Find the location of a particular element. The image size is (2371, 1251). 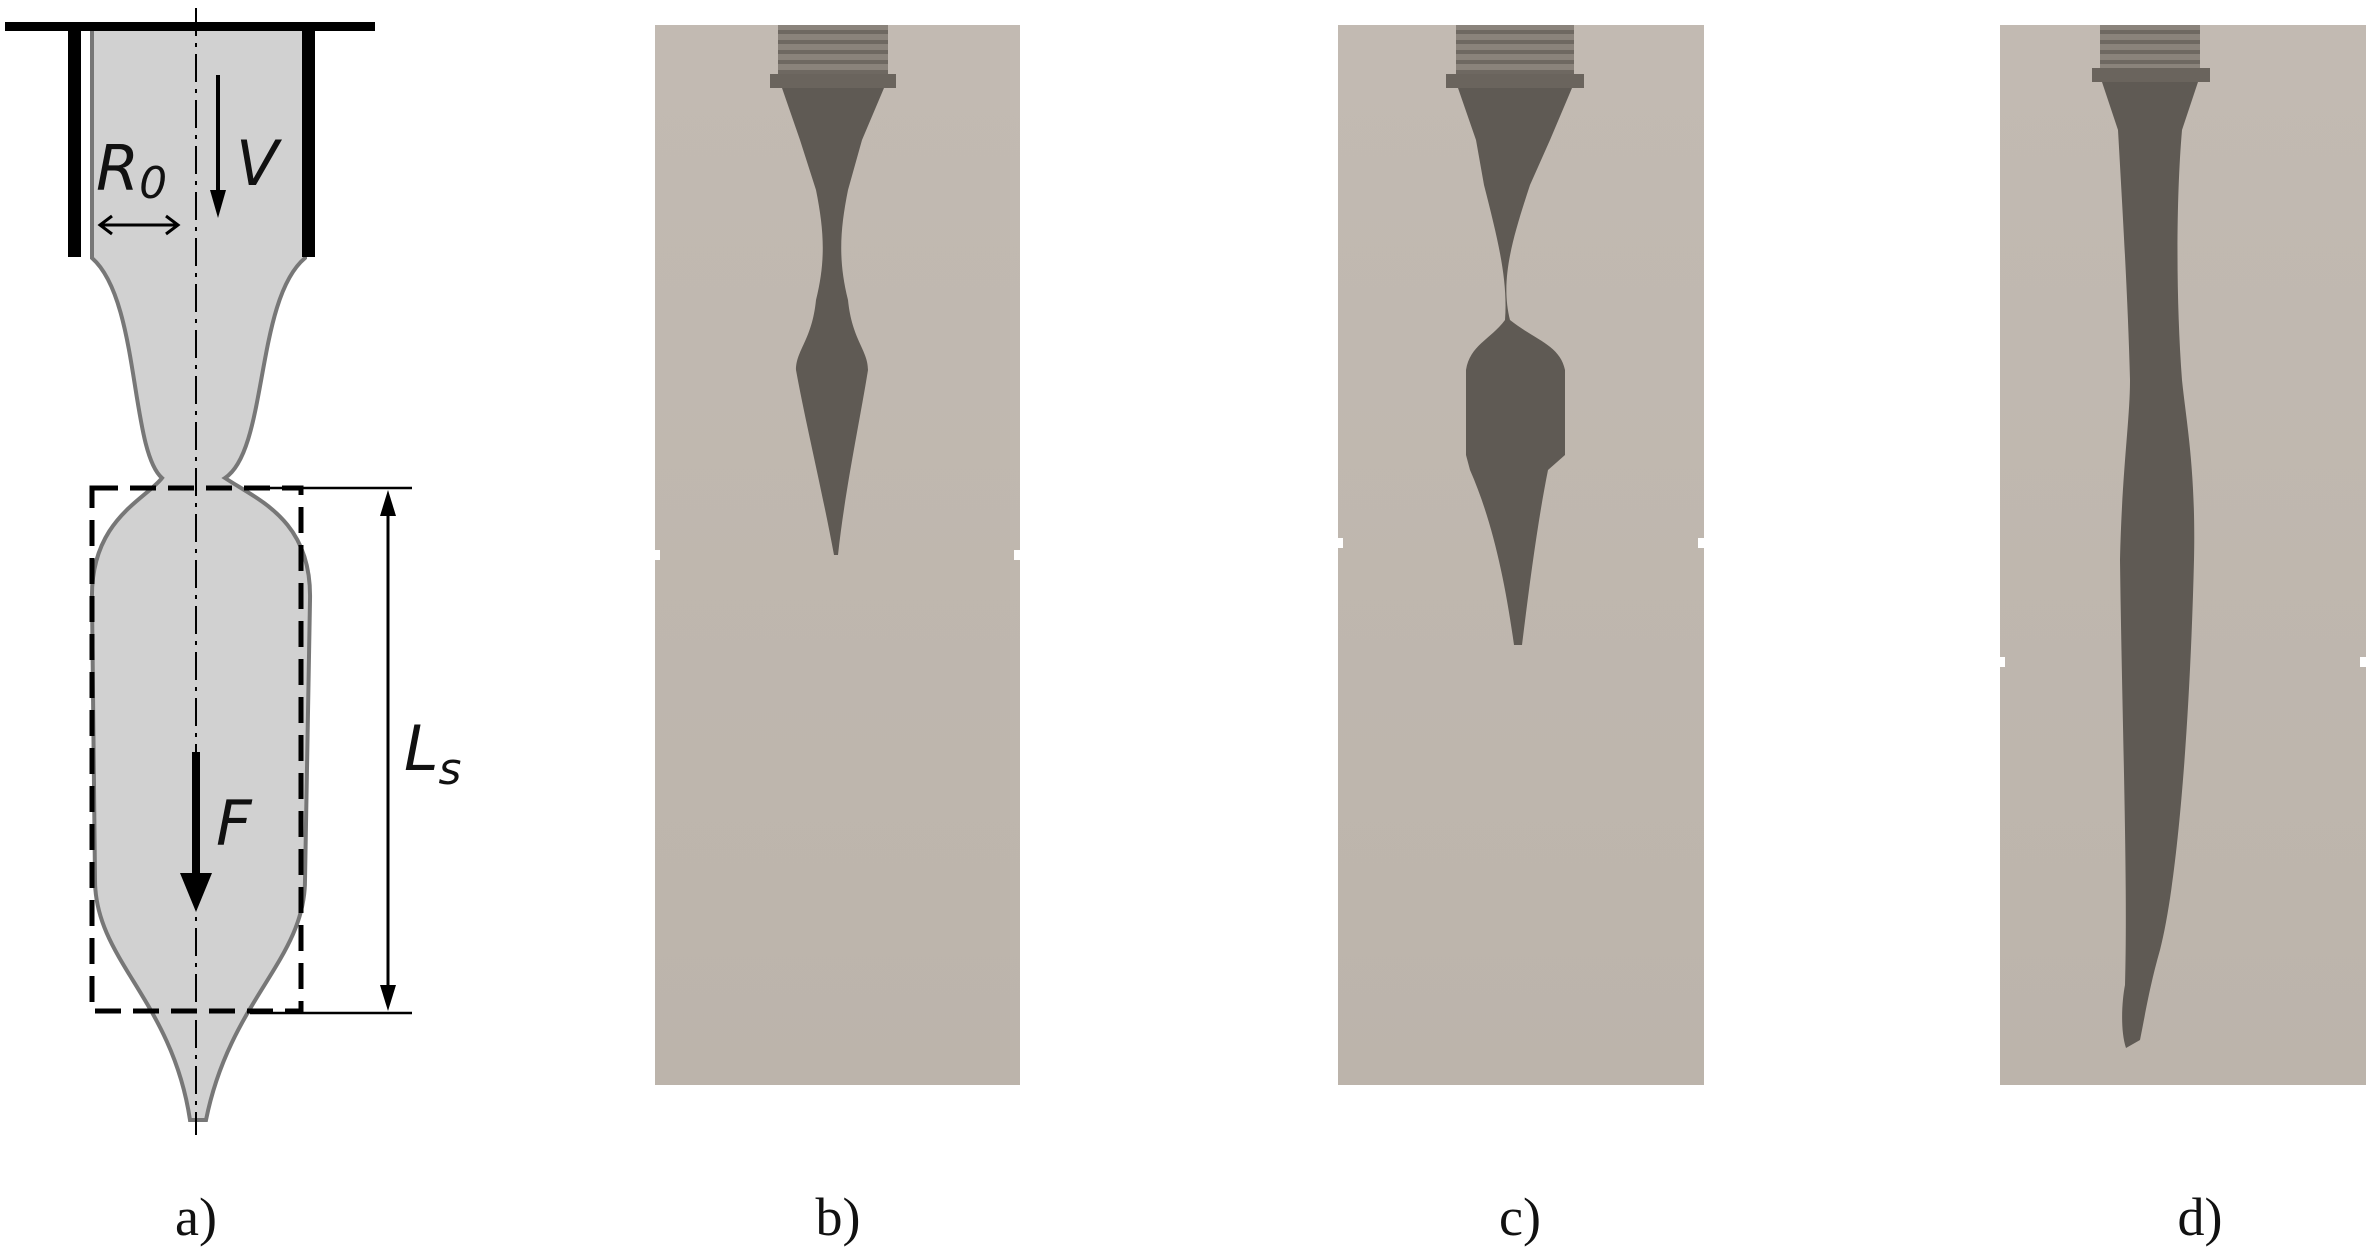

length-symbol: Ls is located at coordinates (432, 753).